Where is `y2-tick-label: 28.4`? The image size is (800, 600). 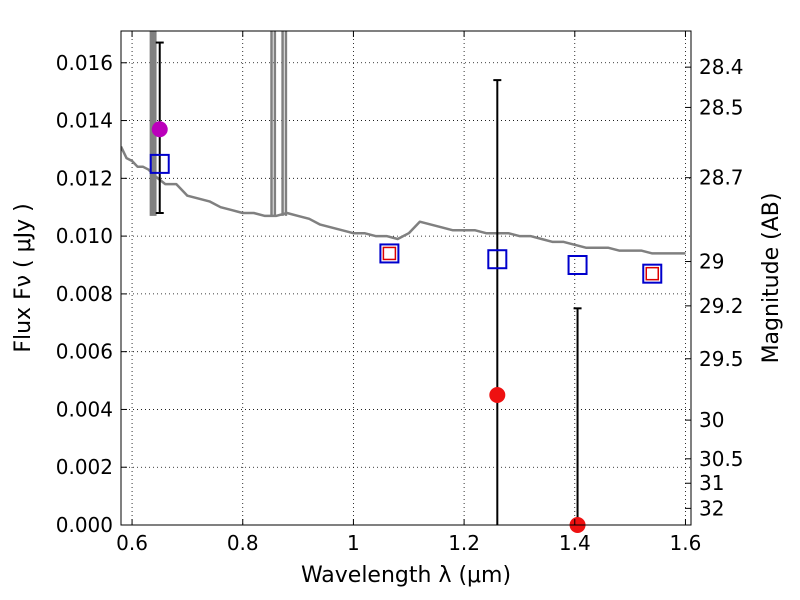
y2-tick-label: 28.4 is located at coordinates (721, 67).